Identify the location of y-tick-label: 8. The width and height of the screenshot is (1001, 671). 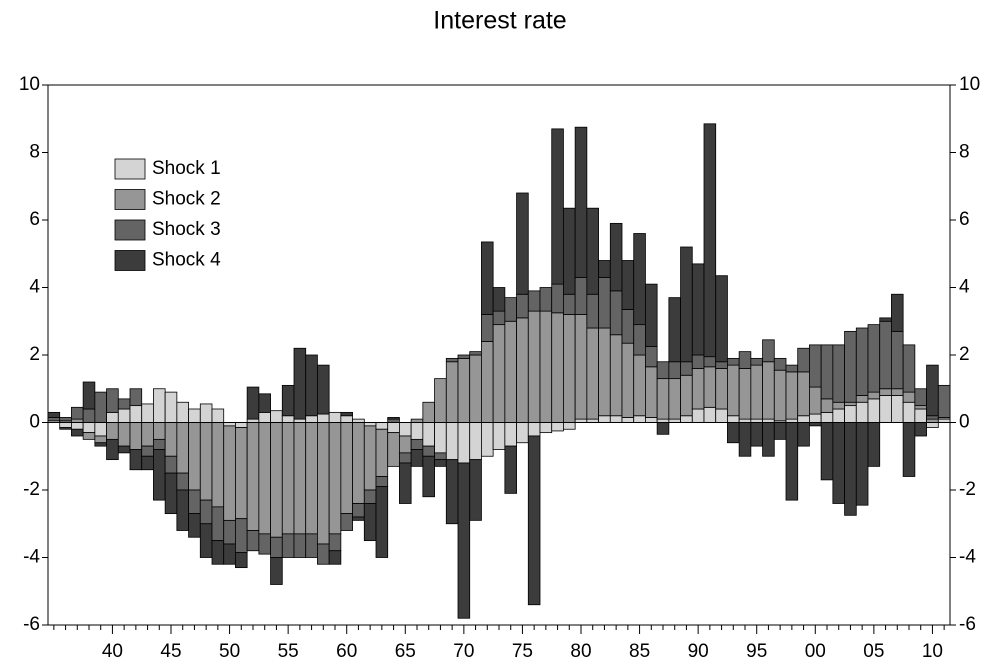
(34, 152).